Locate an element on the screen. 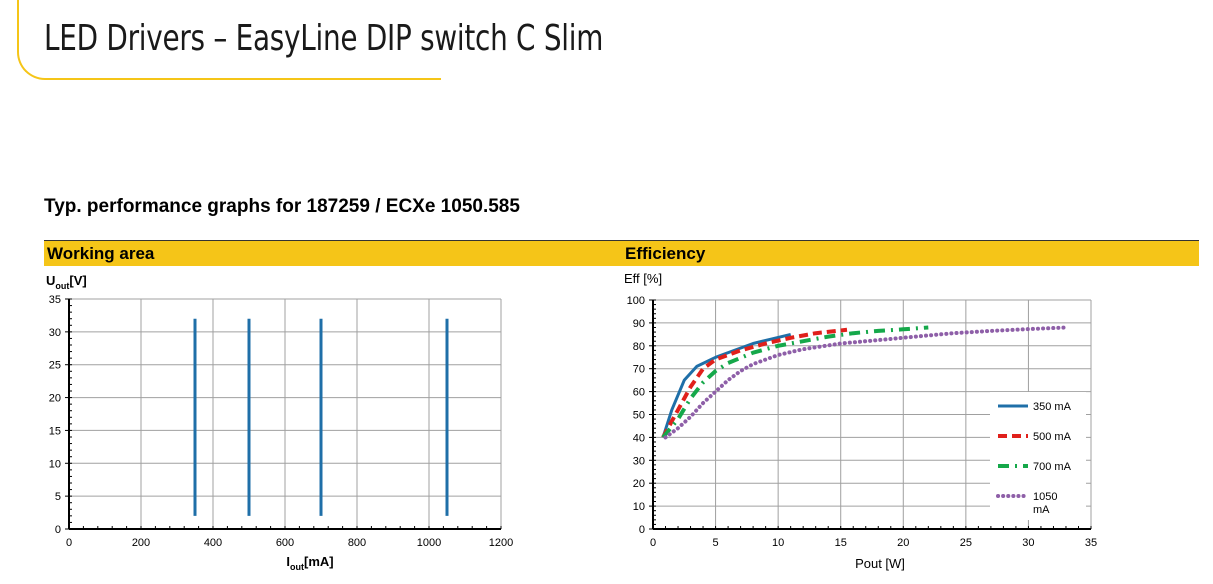  efficiency-xtick-label: 30 is located at coordinates (1028, 543).